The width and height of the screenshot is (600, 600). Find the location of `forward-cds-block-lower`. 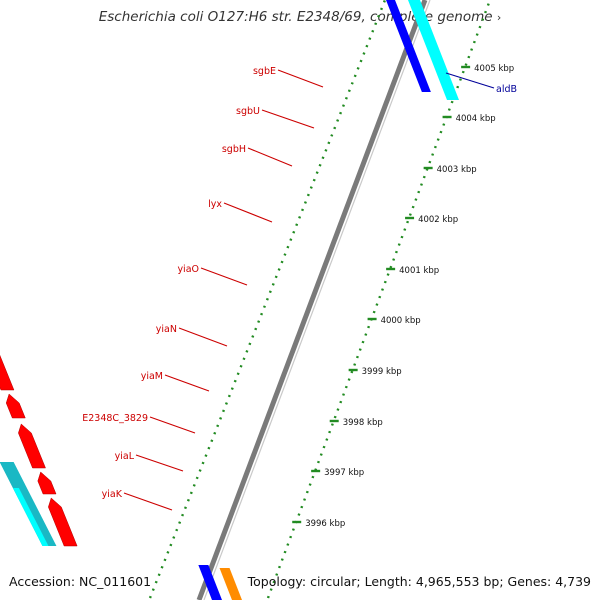

forward-cds-block-lower is located at coordinates (28, 504).